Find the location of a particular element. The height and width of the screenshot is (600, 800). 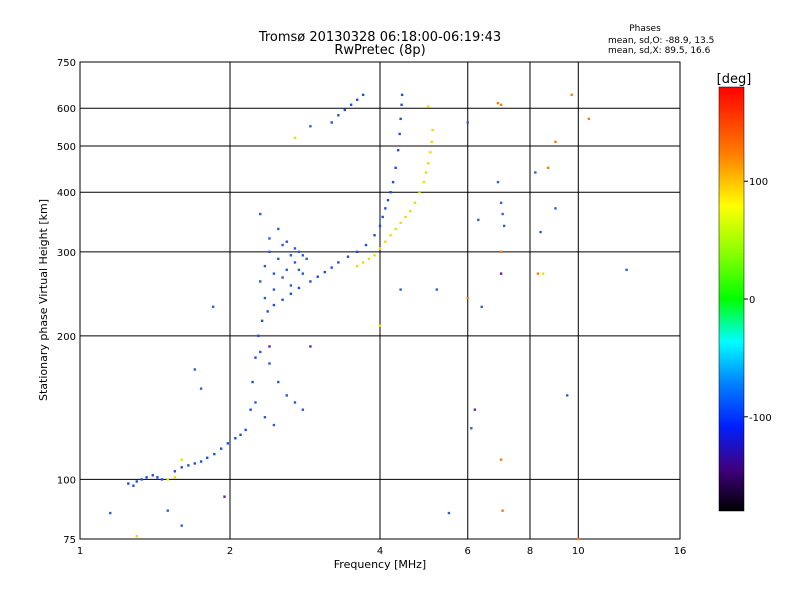

x-tick-label: 4 is located at coordinates (380, 551).